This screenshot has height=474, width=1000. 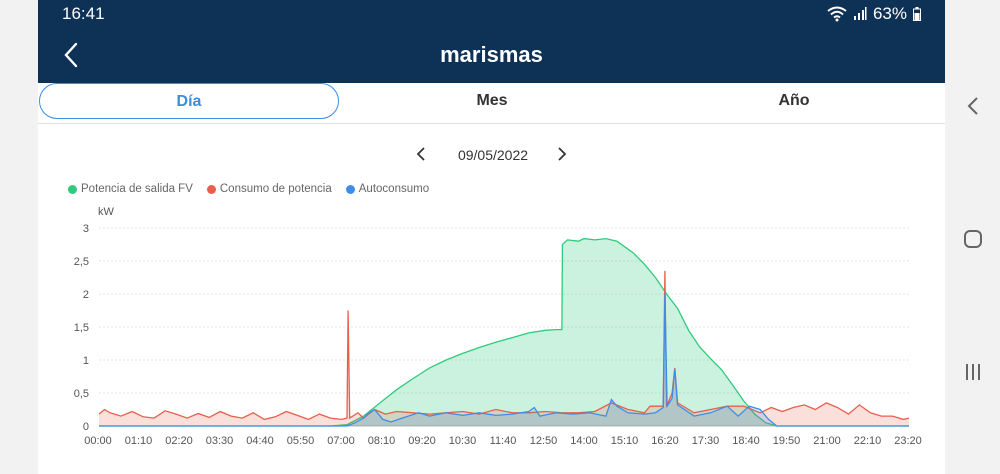 I want to click on y-tick-label: 0, so click(x=86, y=427).